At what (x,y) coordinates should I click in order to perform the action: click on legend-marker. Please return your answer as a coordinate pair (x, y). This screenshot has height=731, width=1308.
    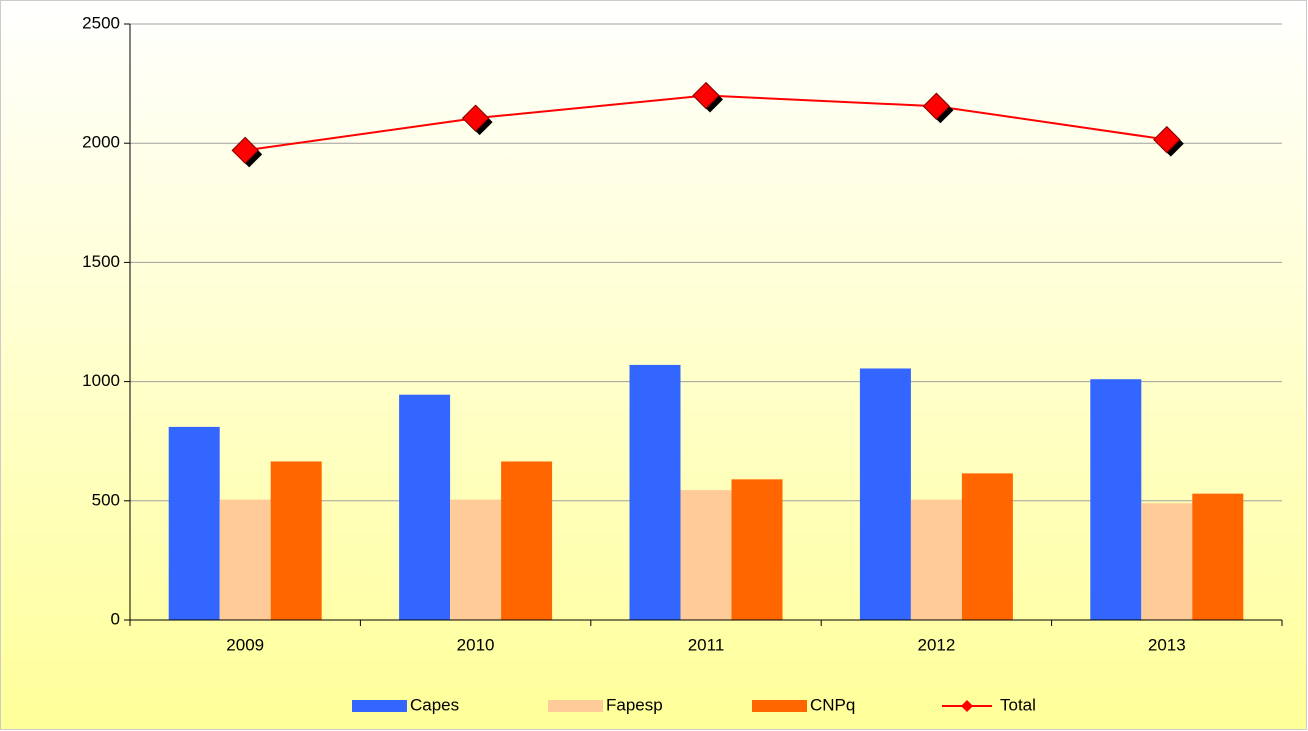
    Looking at the image, I should click on (967, 706).